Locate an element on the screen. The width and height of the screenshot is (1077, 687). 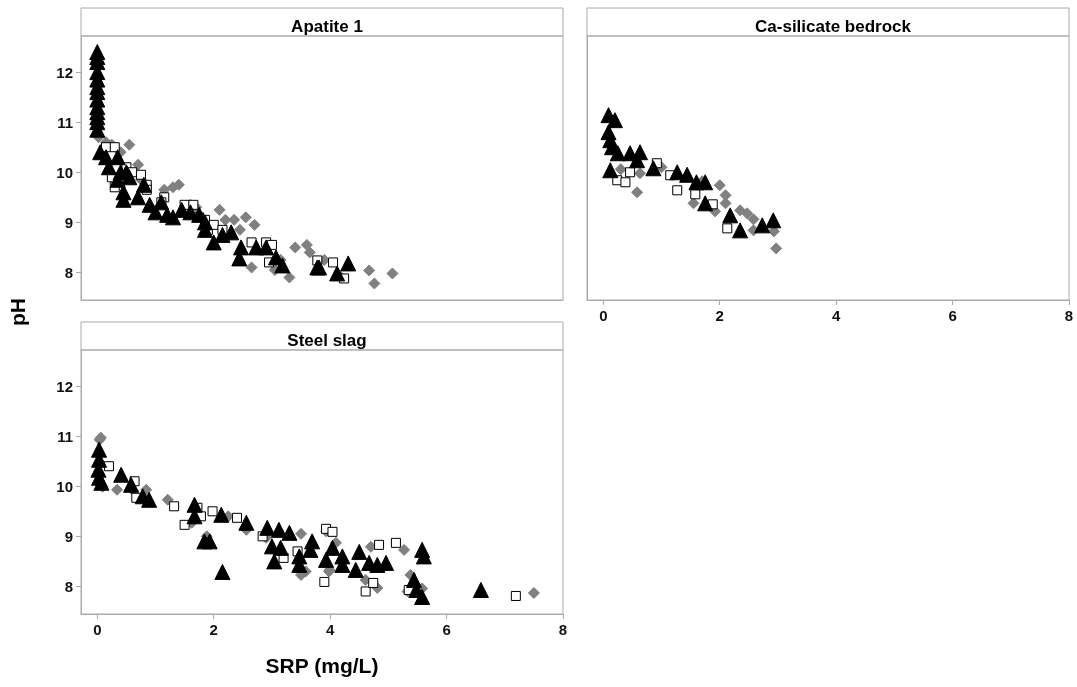
chart-title: Ca-silicate bedrock is located at coordinates (833, 26).